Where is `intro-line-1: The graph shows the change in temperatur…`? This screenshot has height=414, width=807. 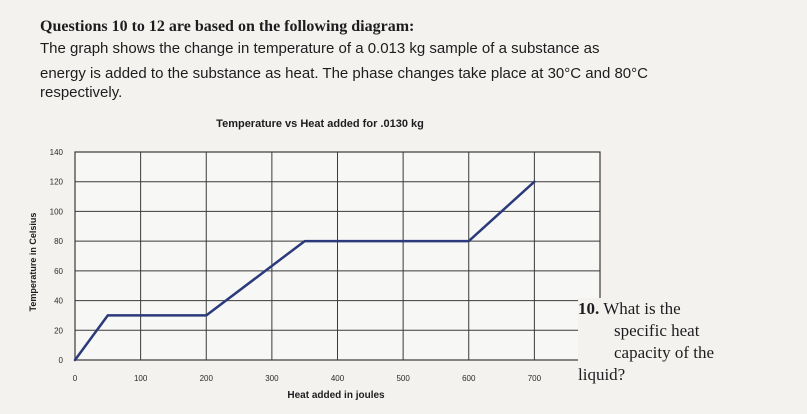 intro-line-1: The graph shows the change in temperatur… is located at coordinates (320, 48).